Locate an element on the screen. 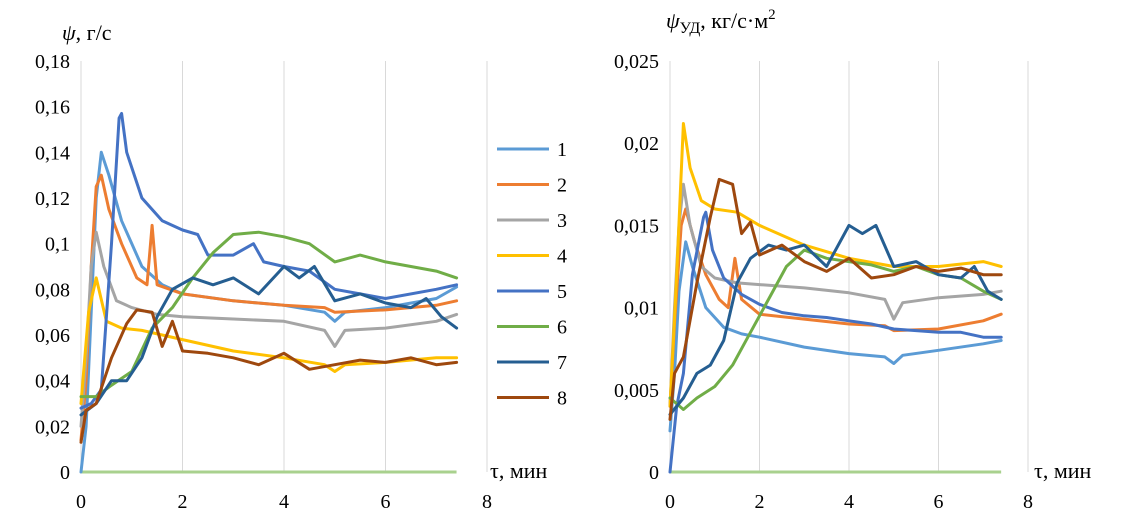 Image resolution: width=1128 pixels, height=514 pixels. chart2-x-tick-label: 6 is located at coordinates (939, 502).